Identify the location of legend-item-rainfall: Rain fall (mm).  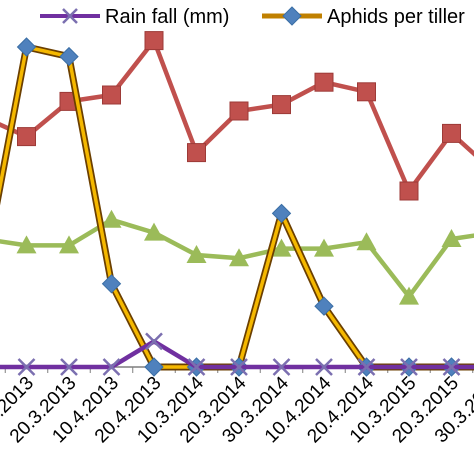
(134, 17).